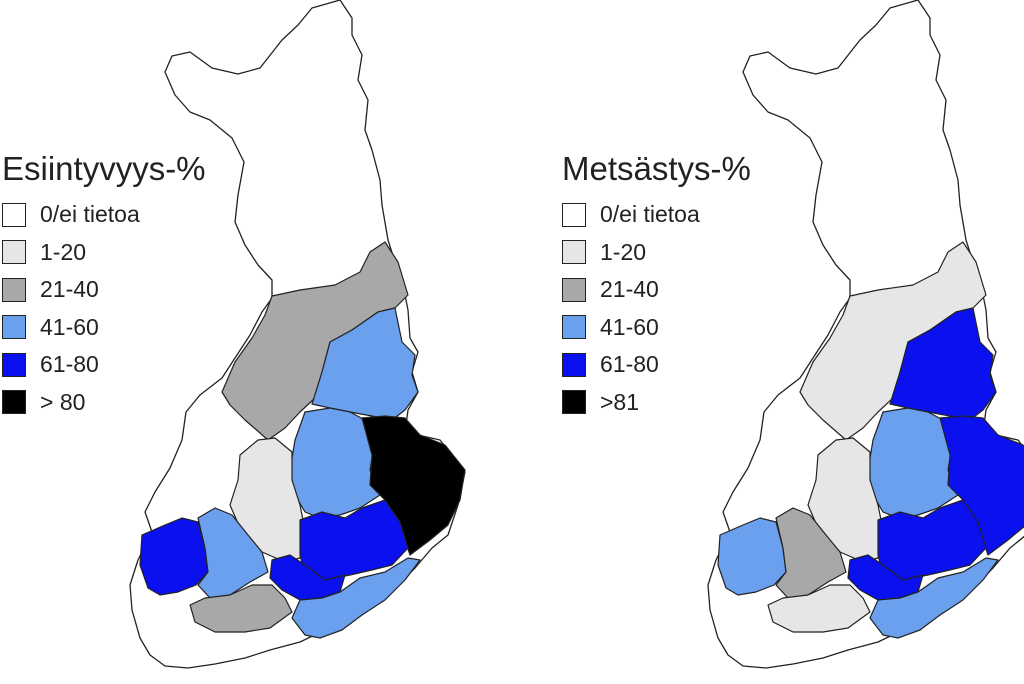 The image size is (1024, 684). What do you see at coordinates (104, 403) in the screenshot?
I see `legend-item: > 80` at bounding box center [104, 403].